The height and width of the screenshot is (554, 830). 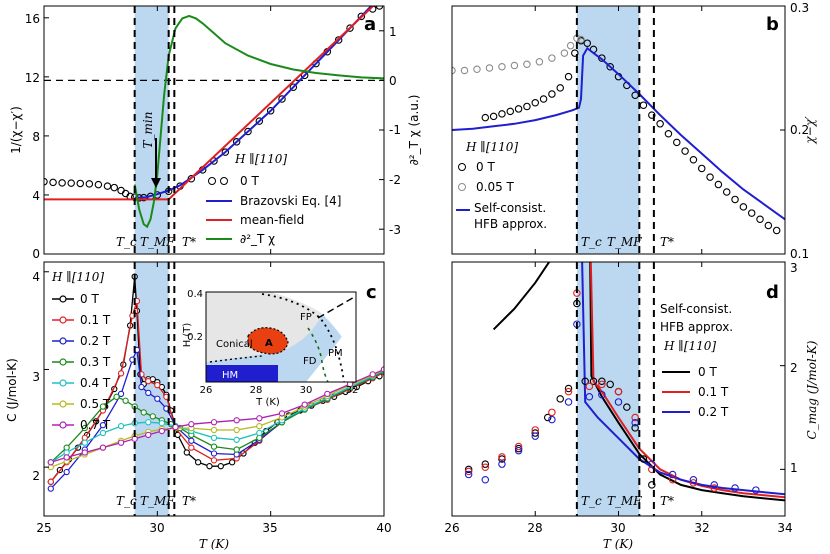 I want to click on a-ytick-16: 16, so click(x=32, y=19).